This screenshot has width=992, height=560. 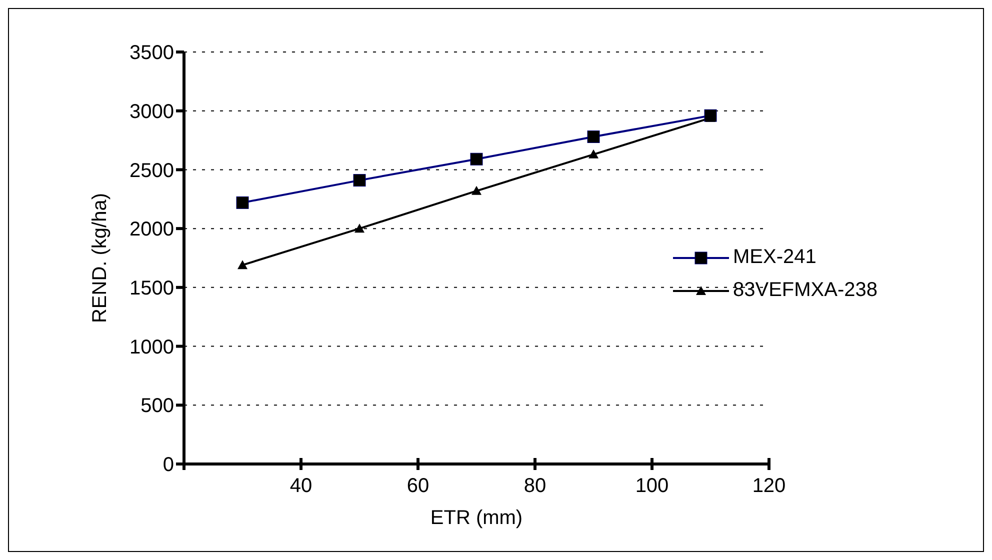 I want to click on y-tick-label: 1000, so click(x=152, y=347).